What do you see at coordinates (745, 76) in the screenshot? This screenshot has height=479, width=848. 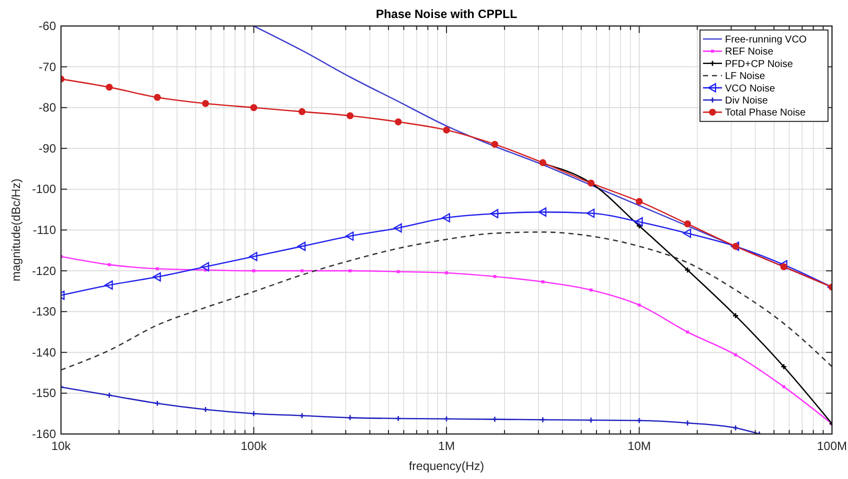 I see `legend-label: LF Noise` at bounding box center [745, 76].